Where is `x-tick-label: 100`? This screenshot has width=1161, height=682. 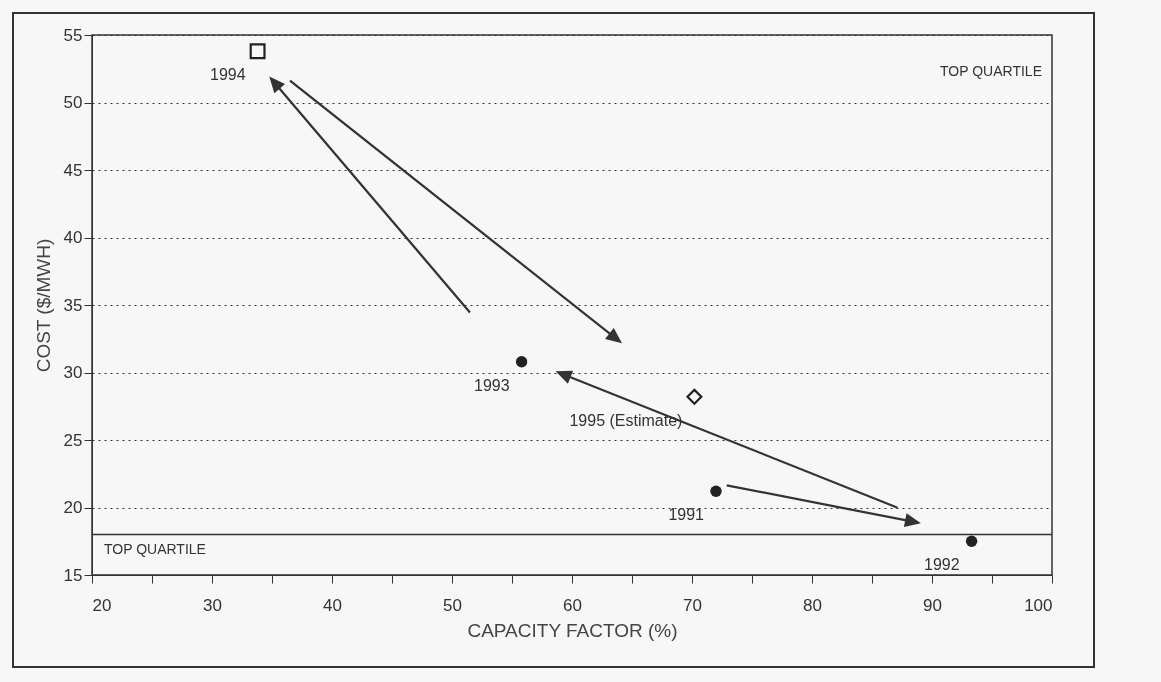
x-tick-label: 100 is located at coordinates (1038, 605).